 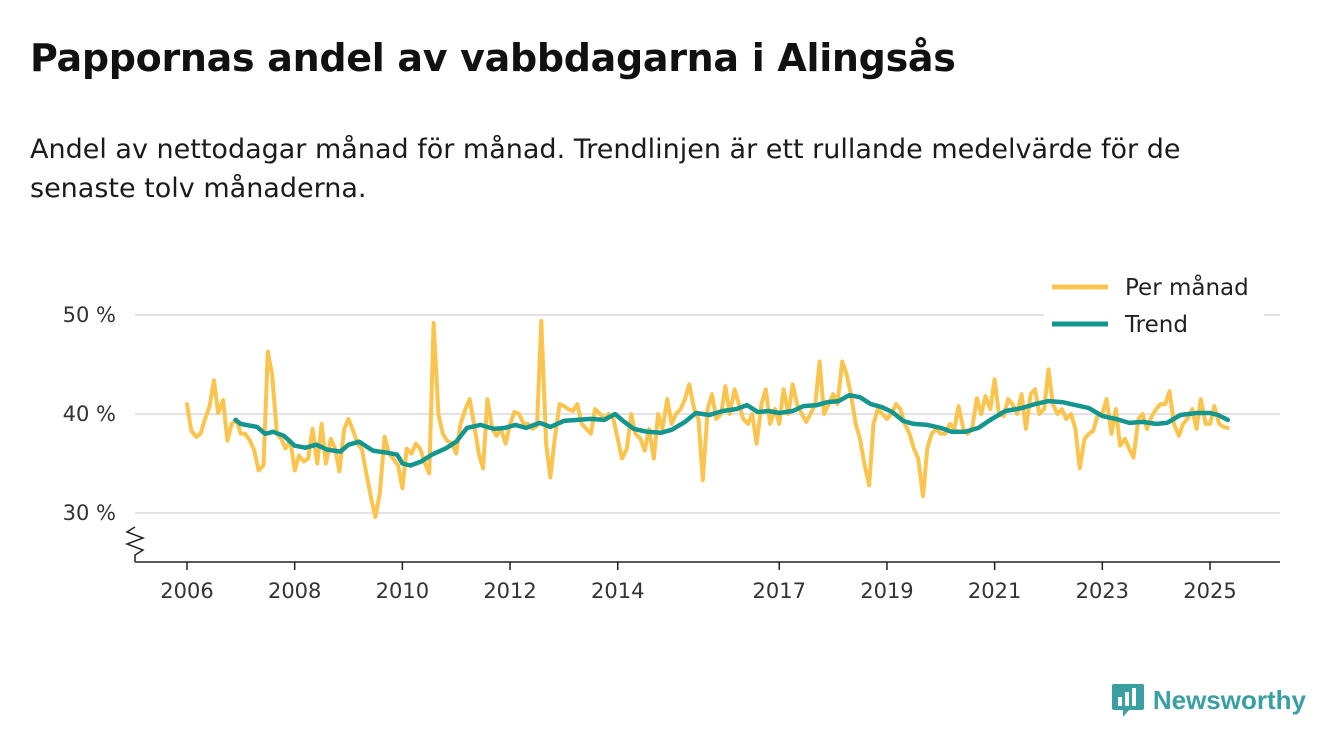 What do you see at coordinates (89, 513) in the screenshot?
I see `y-tick-label: 30 %` at bounding box center [89, 513].